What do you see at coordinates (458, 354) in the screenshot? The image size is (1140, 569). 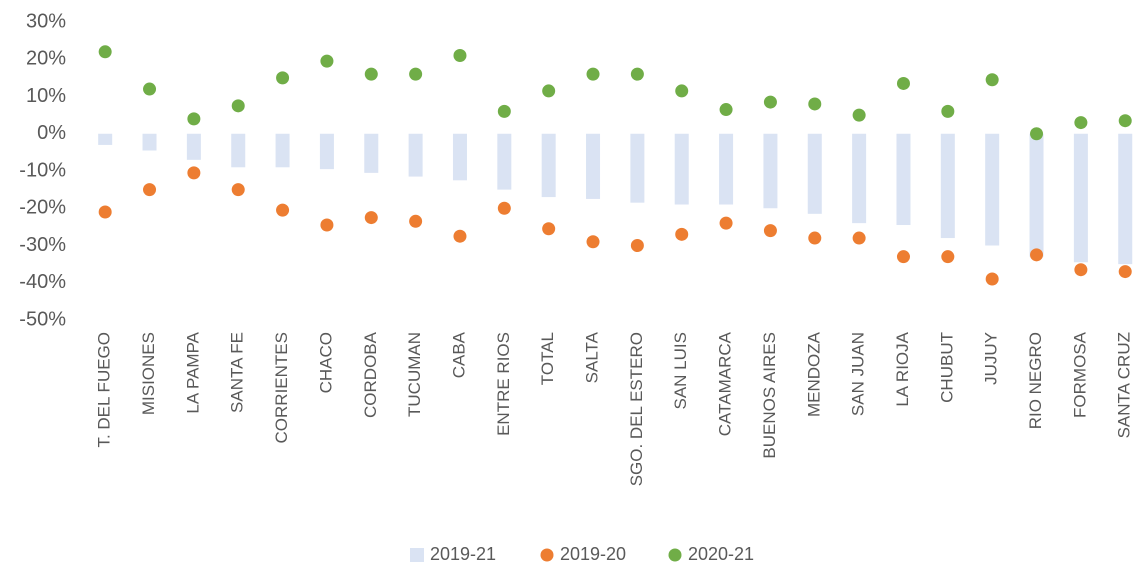 I see `x-tick-label: CABA` at bounding box center [458, 354].